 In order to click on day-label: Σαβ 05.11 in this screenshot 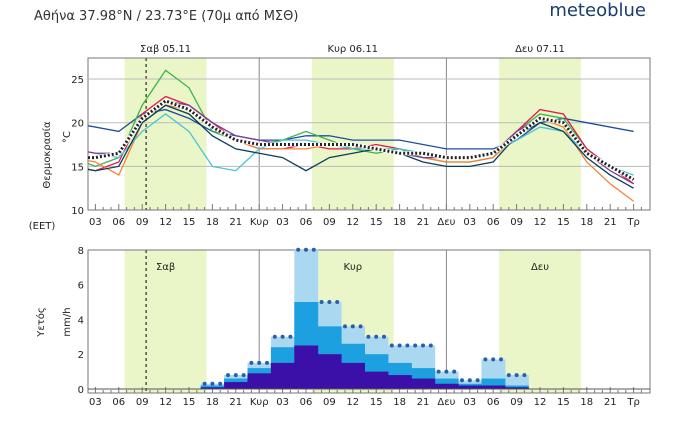, I will do `click(165, 49)`.